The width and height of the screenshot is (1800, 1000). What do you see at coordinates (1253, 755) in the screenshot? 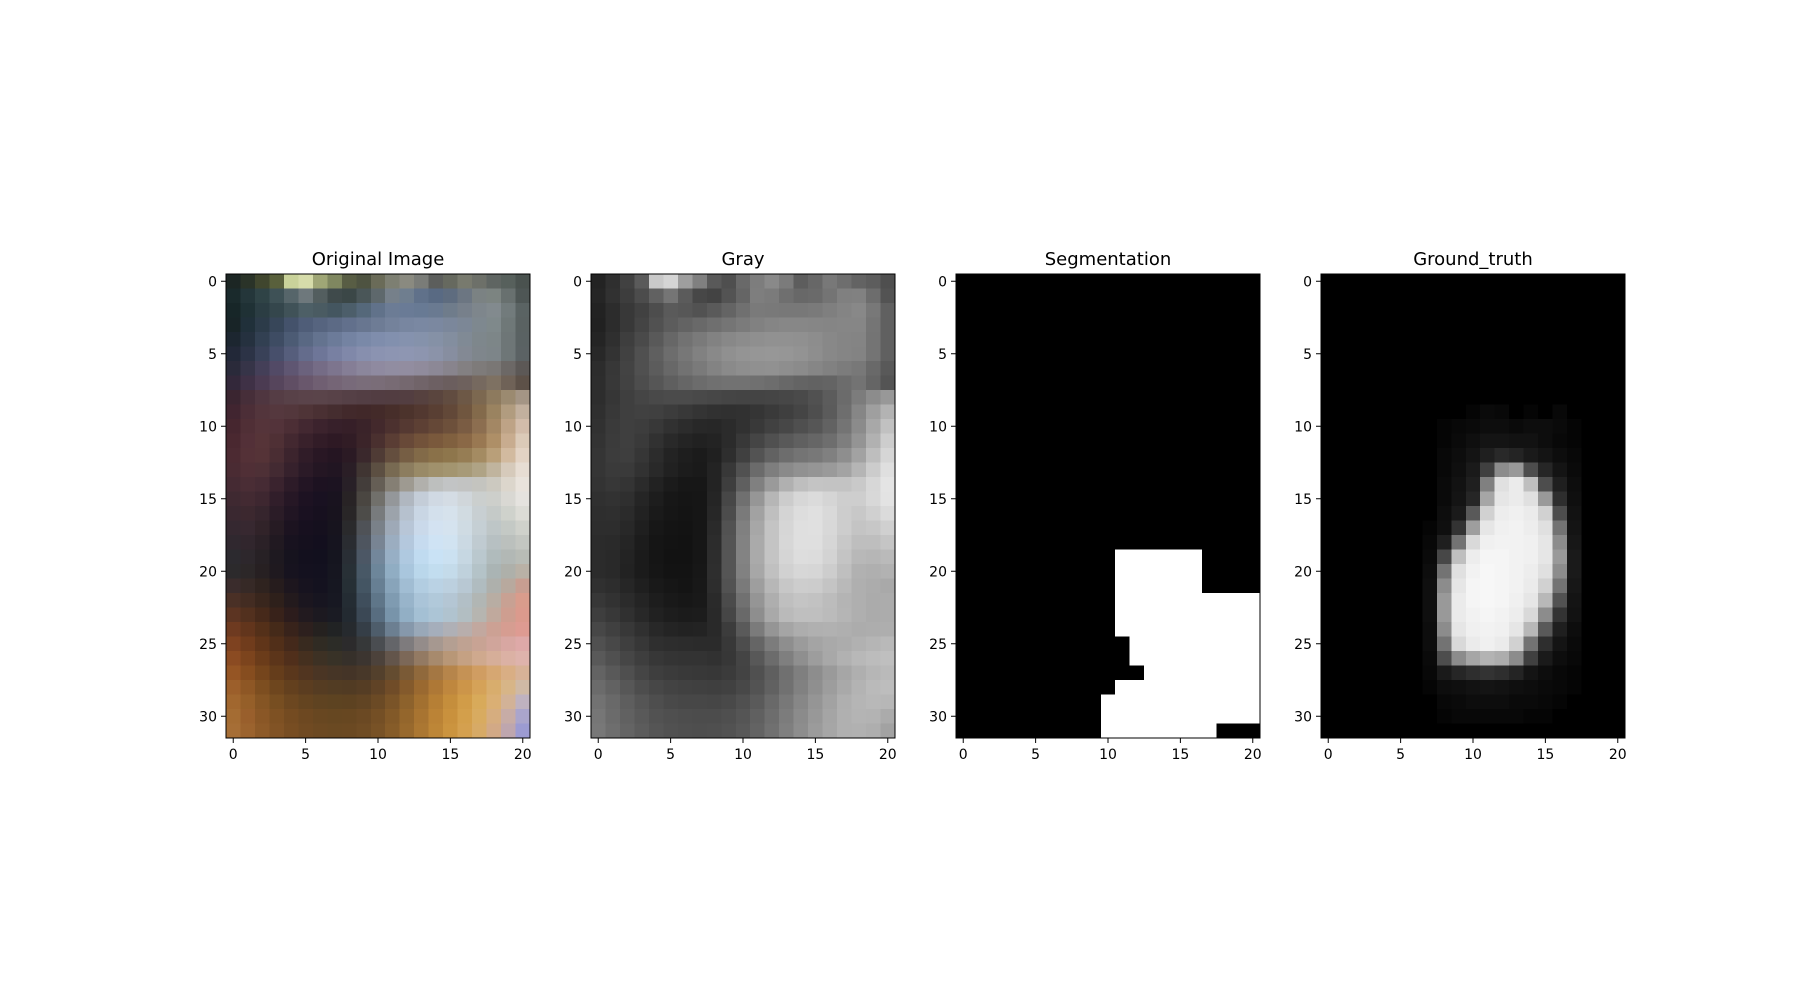
I see `x-tick-label: 20` at bounding box center [1253, 755].